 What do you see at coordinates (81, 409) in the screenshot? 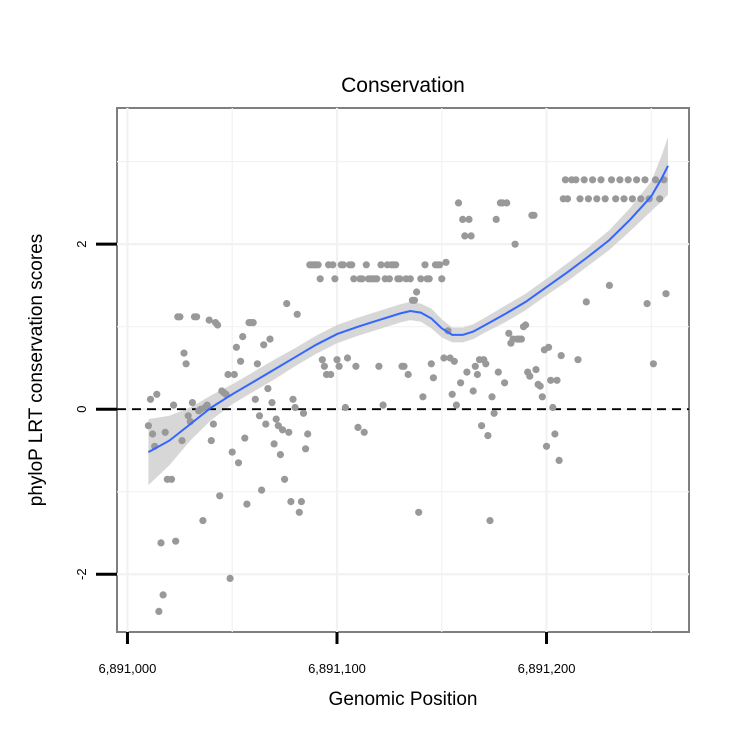
I see `y-tick-label: 0` at bounding box center [81, 409].